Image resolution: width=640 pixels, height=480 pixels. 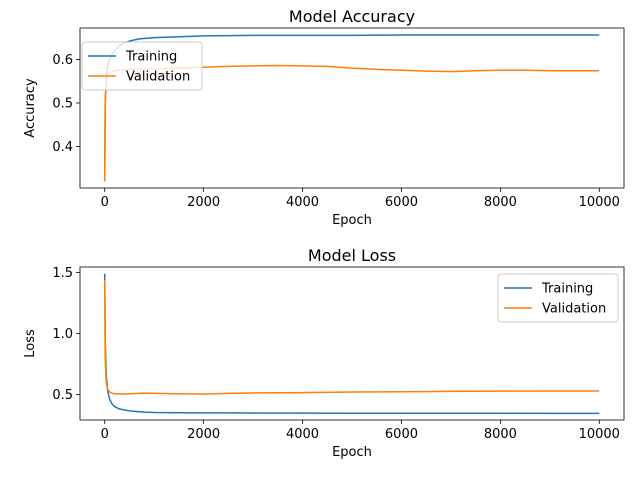 I want to click on y-tick-label: 1.5, so click(x=62, y=273).